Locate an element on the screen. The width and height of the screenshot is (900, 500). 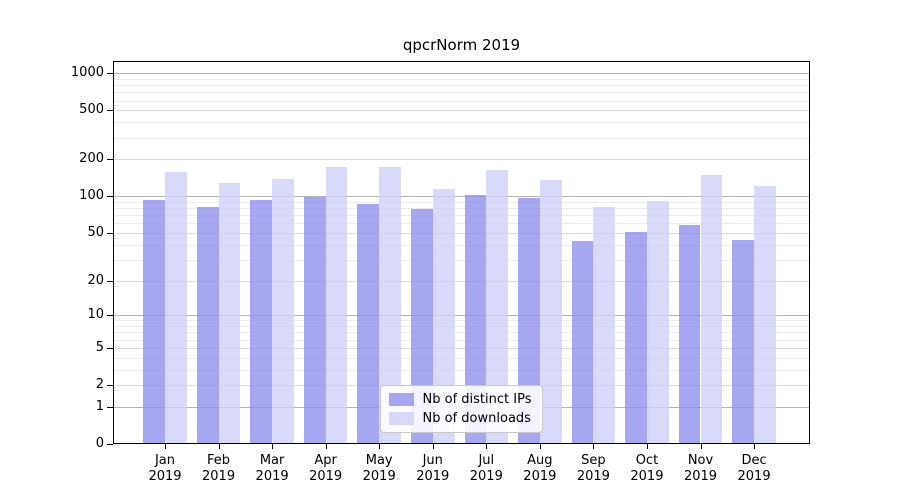
legend-swatch-distinct-ips is located at coordinates (401, 399).